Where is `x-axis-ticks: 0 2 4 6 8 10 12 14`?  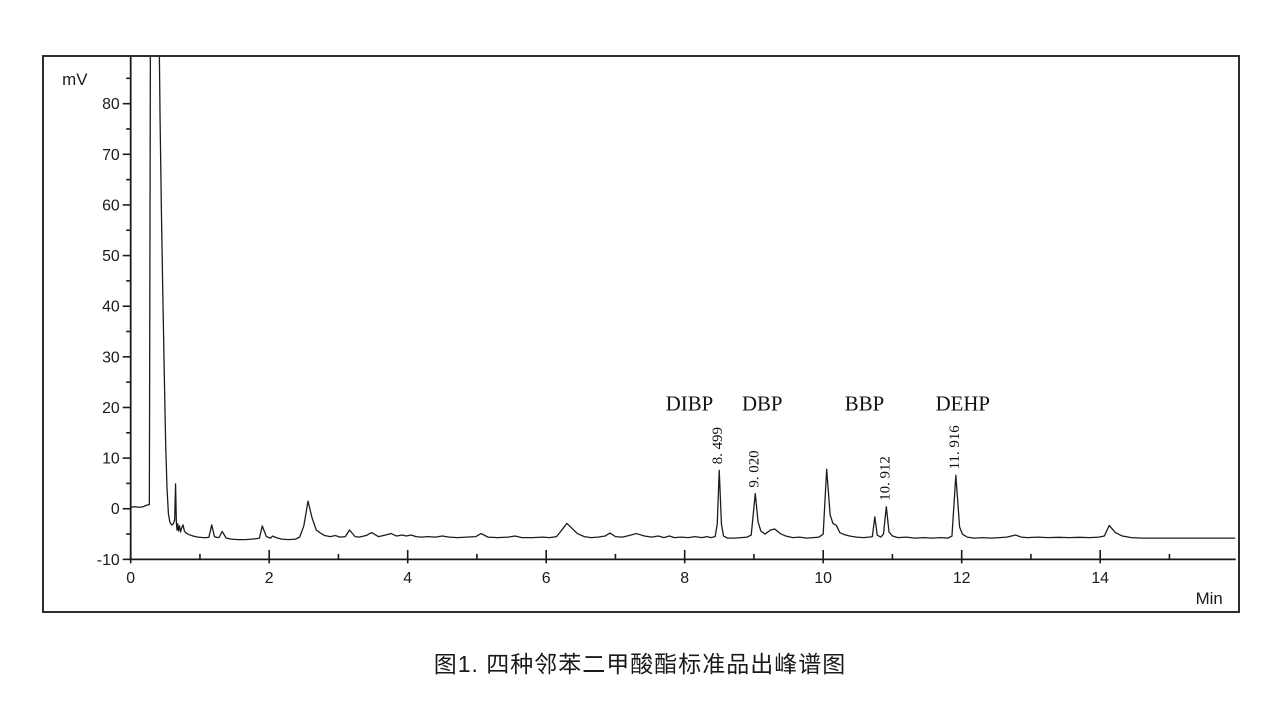
x-axis-ticks: 0 2 4 6 8 10 12 14 is located at coordinates (648, 568).